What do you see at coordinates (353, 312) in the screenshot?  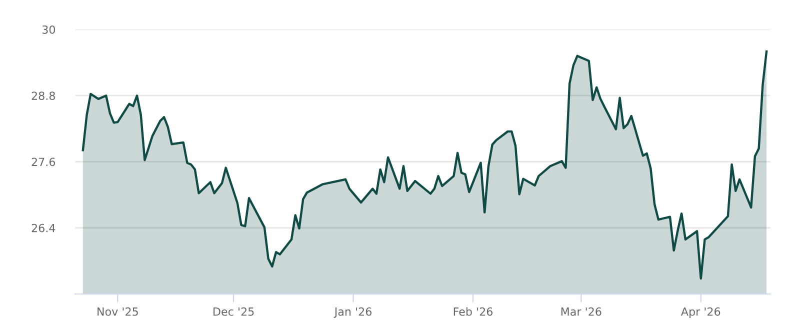 I see `x-tick-label: Jan '26` at bounding box center [353, 312].